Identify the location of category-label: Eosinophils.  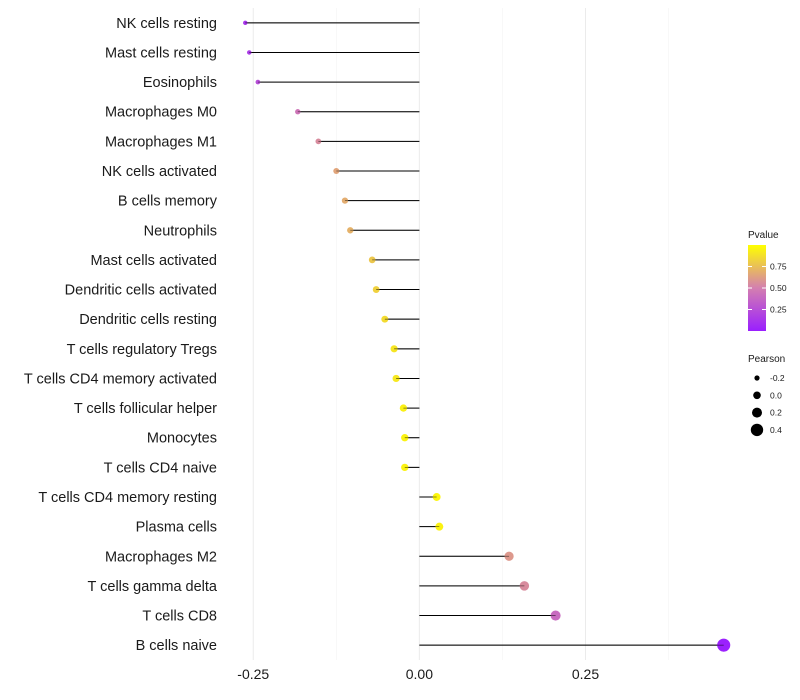
(180, 83).